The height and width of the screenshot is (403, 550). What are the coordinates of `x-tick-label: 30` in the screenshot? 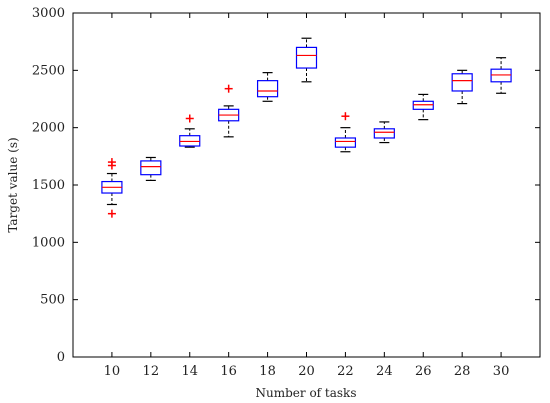 It's located at (501, 371).